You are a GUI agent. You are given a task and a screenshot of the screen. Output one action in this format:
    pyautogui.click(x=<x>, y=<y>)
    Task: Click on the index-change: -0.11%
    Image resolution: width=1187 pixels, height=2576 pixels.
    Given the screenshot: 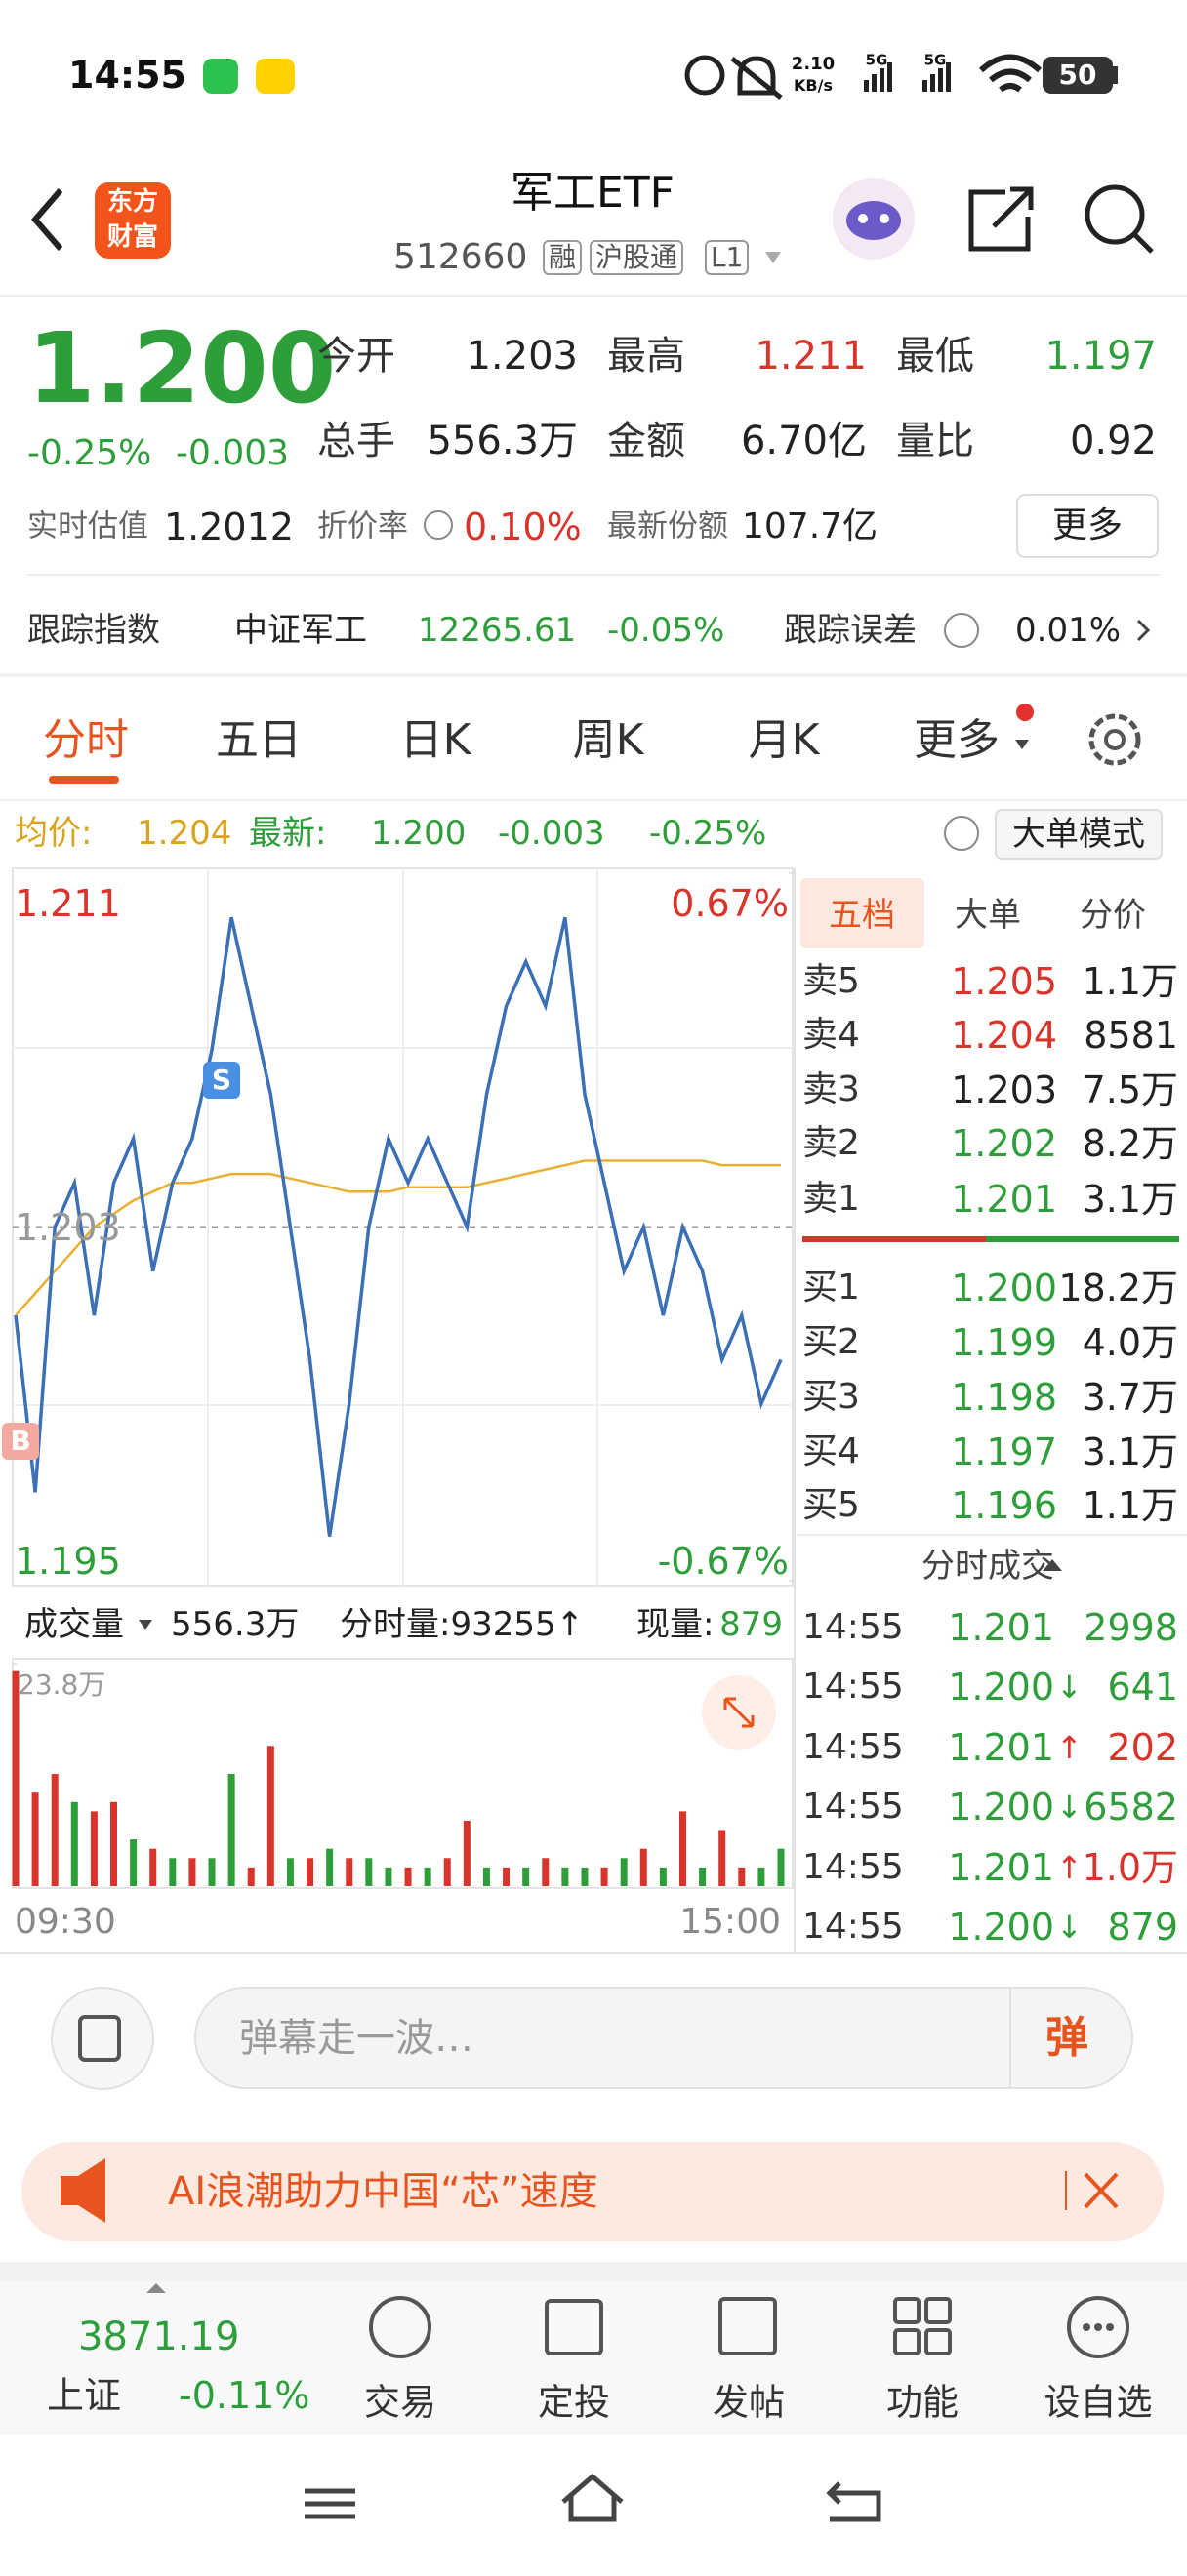 What is the action you would take?
    pyautogui.click(x=244, y=2395)
    